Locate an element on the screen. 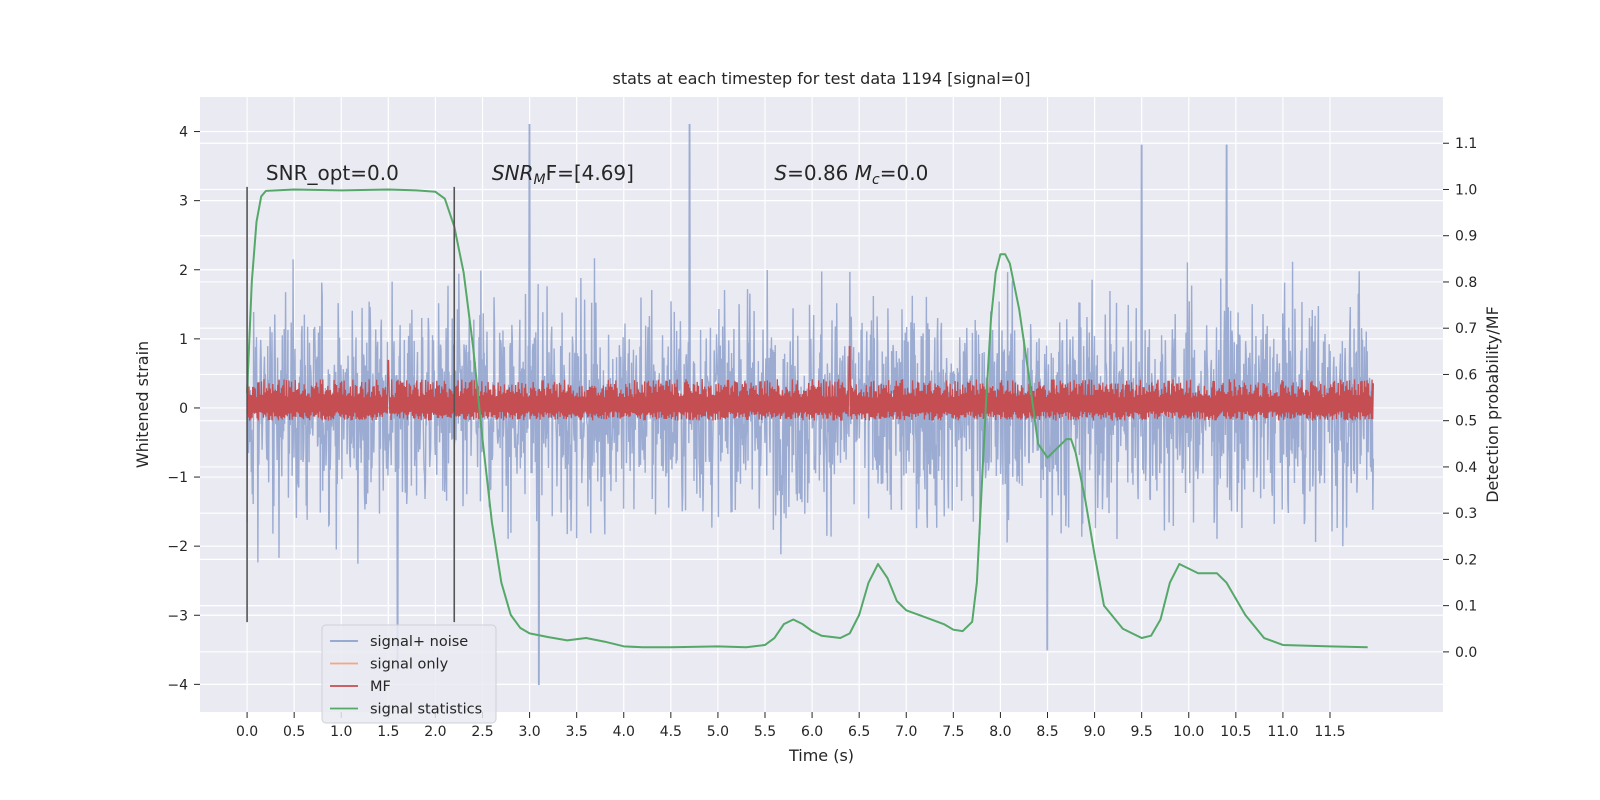 The height and width of the screenshot is (800, 1600). y-axis-ticks: −4 −3 −2 −1 0 1 2 3 4 is located at coordinates (183, 409).